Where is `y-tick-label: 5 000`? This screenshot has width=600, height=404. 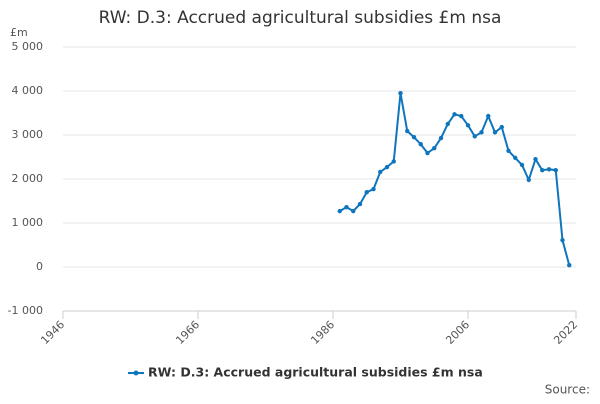 y-tick-label: 5 000 is located at coordinates (28, 46).